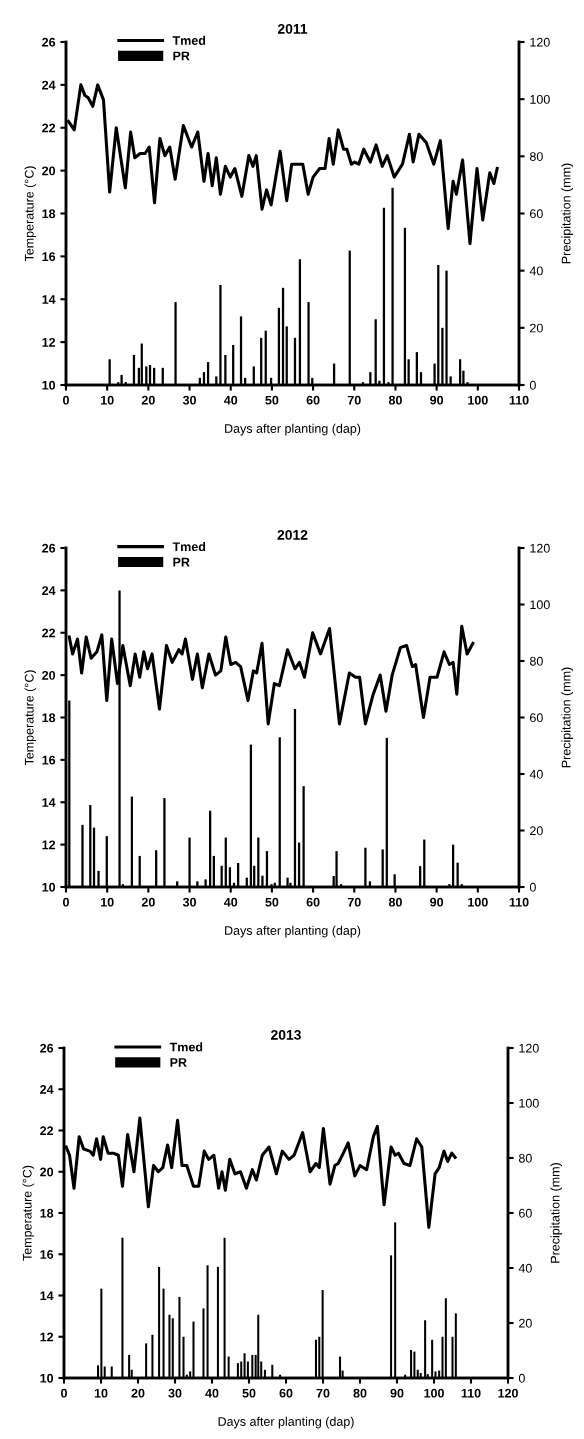 Image resolution: width=584 pixels, height=1439 pixels. I want to click on chart-title: 2011, so click(292, 28).